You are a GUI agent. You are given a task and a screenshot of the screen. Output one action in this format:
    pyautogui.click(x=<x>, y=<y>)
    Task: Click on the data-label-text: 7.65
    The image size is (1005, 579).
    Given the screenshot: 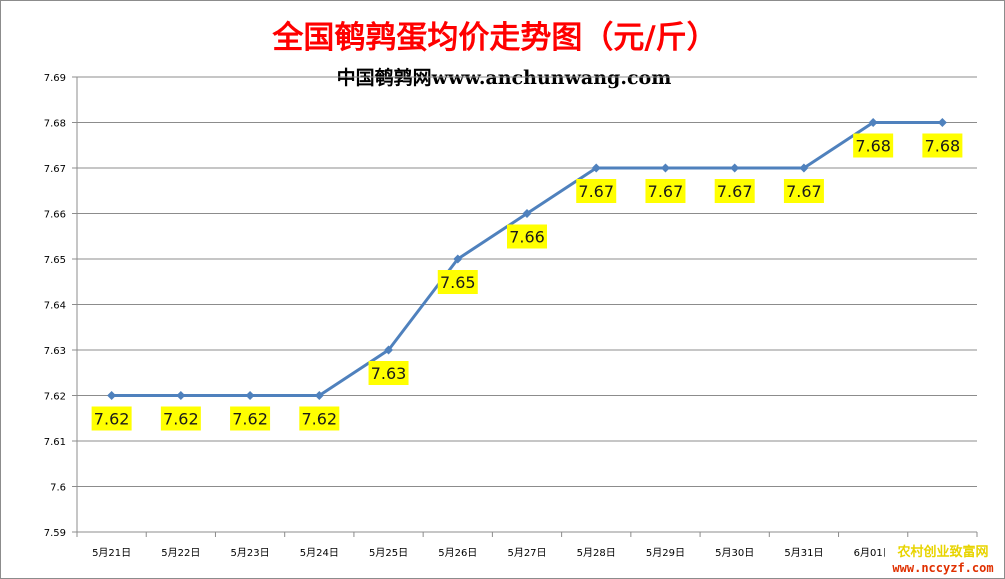 What is the action you would take?
    pyautogui.click(x=458, y=282)
    